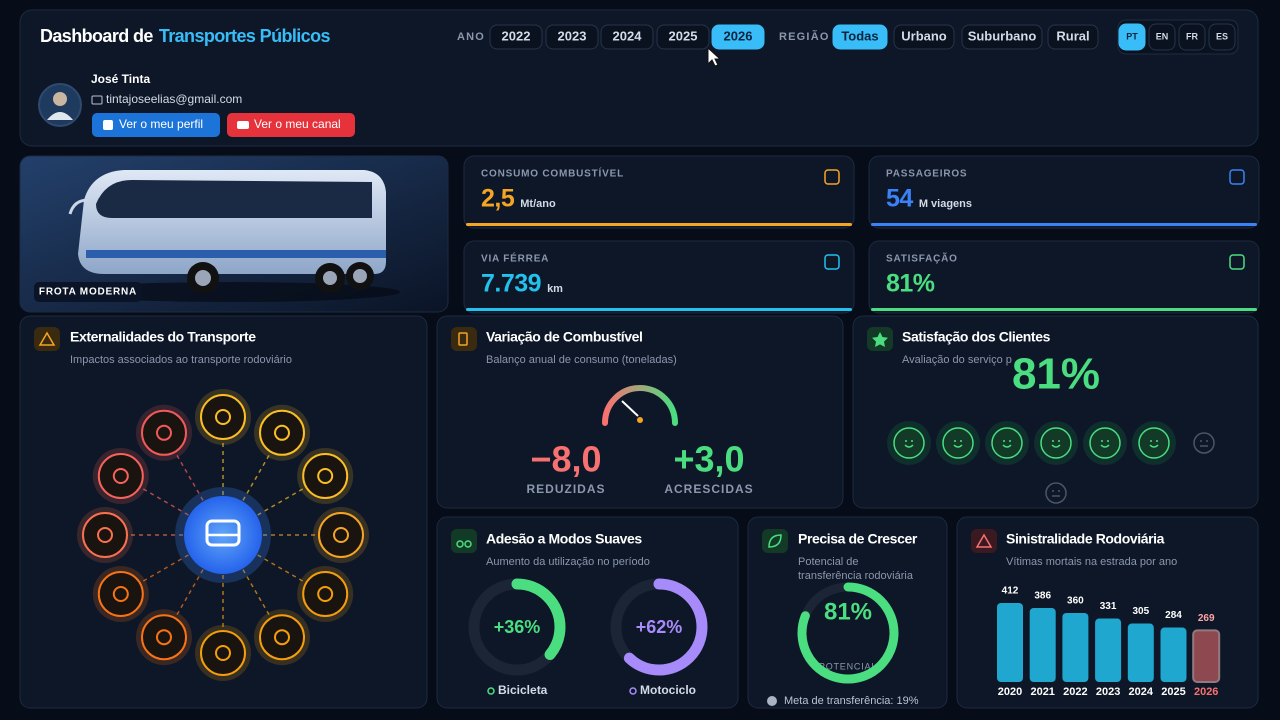 This screenshot has height=720, width=1280. Describe the element at coordinates (847, 612) in the screenshot. I see `growth-panel` at that location.